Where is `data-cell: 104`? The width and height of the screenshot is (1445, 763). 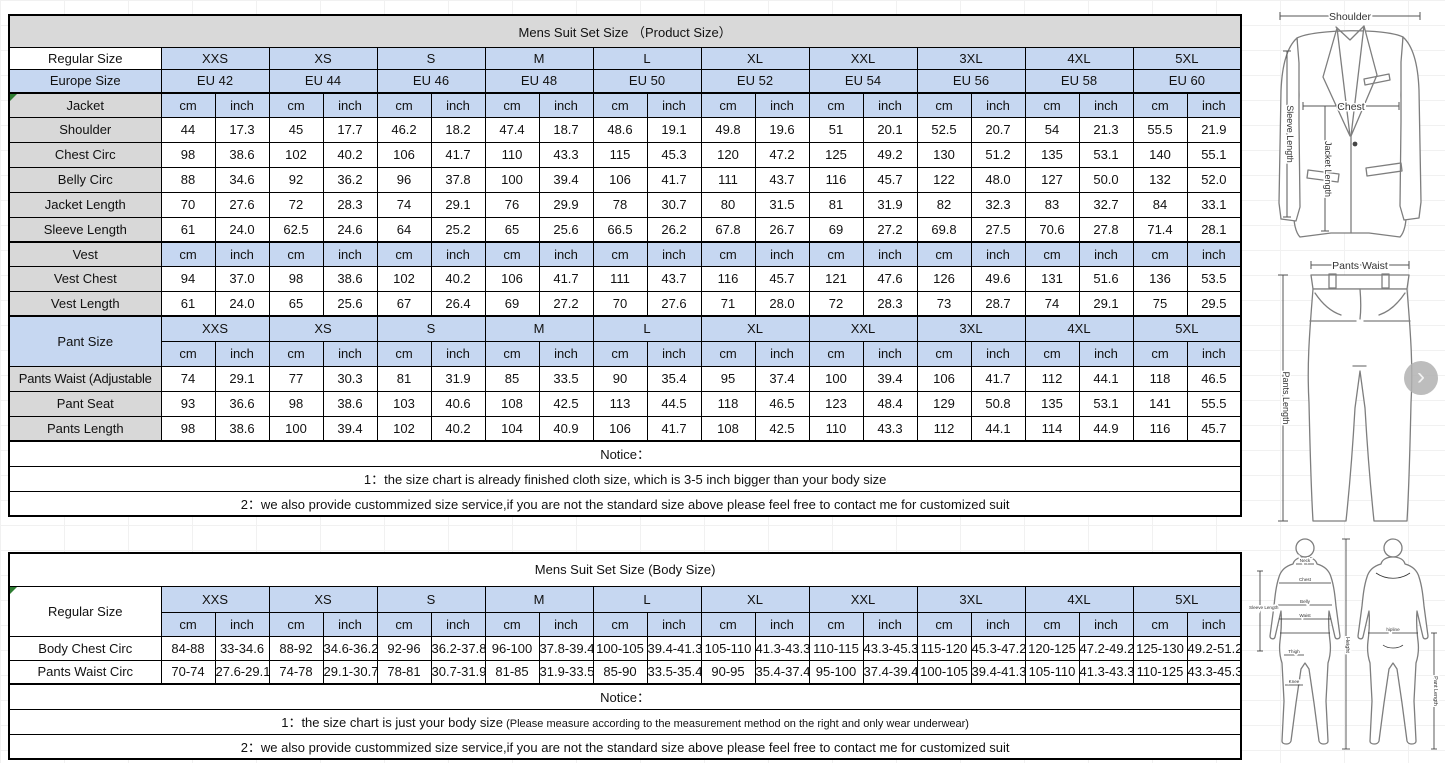
data-cell: 104 is located at coordinates (512, 428).